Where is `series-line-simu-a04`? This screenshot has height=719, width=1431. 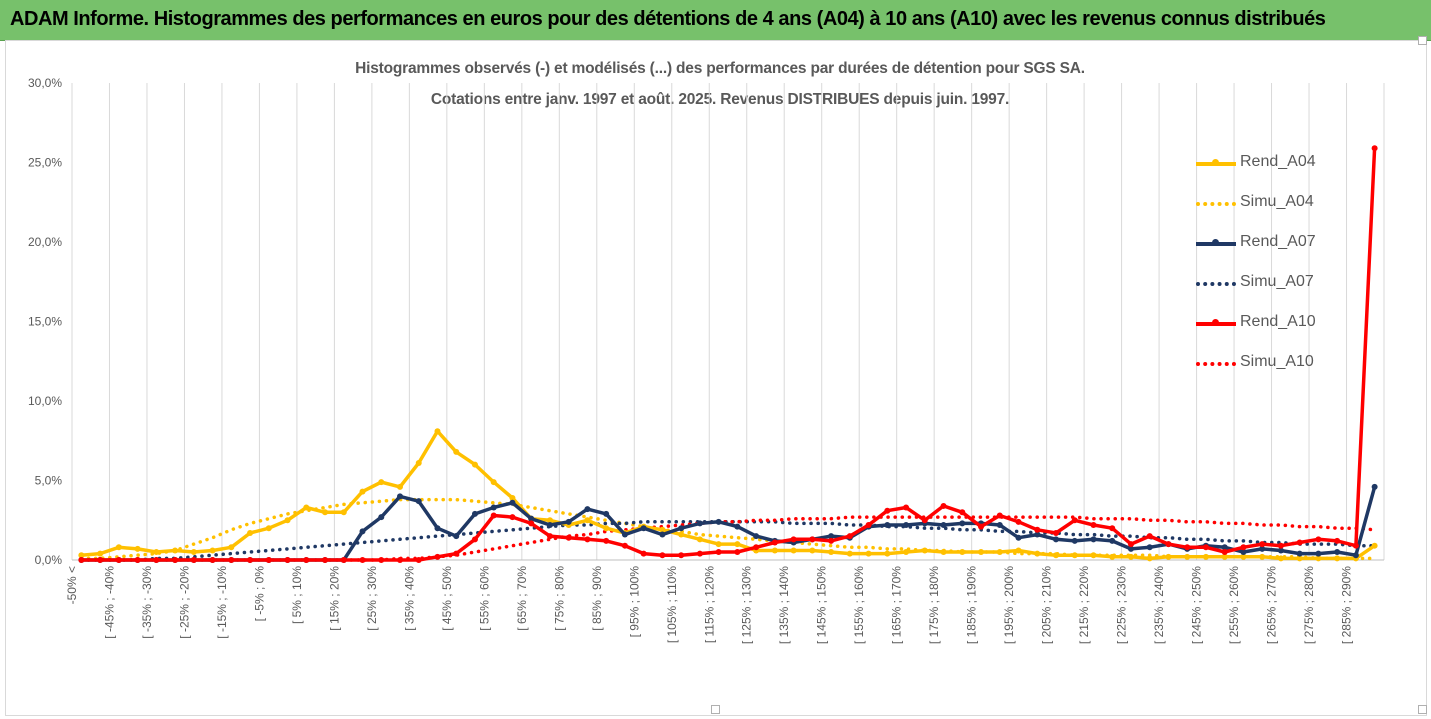 series-line-simu-a04 is located at coordinates (728, 529).